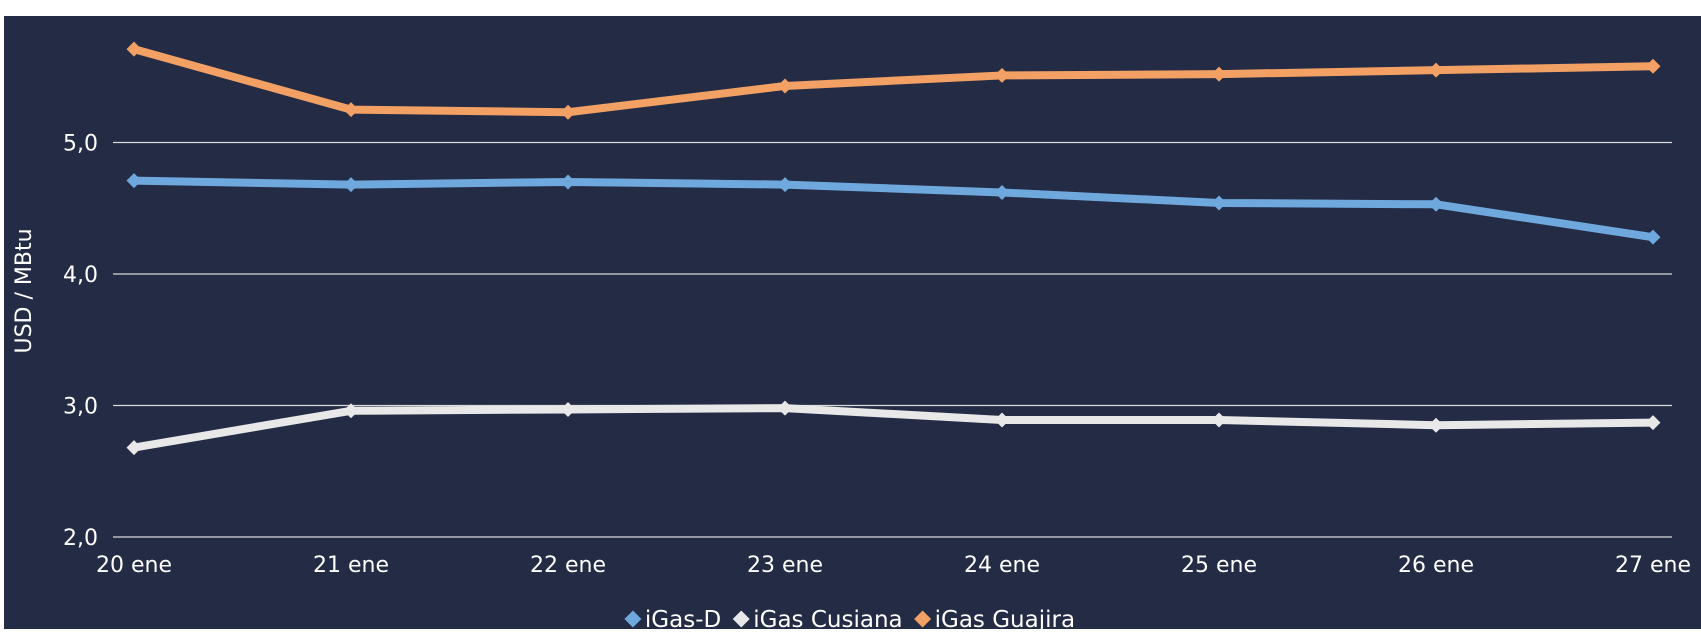  I want to click on x-tick-label: 27 ene, so click(1653, 565).